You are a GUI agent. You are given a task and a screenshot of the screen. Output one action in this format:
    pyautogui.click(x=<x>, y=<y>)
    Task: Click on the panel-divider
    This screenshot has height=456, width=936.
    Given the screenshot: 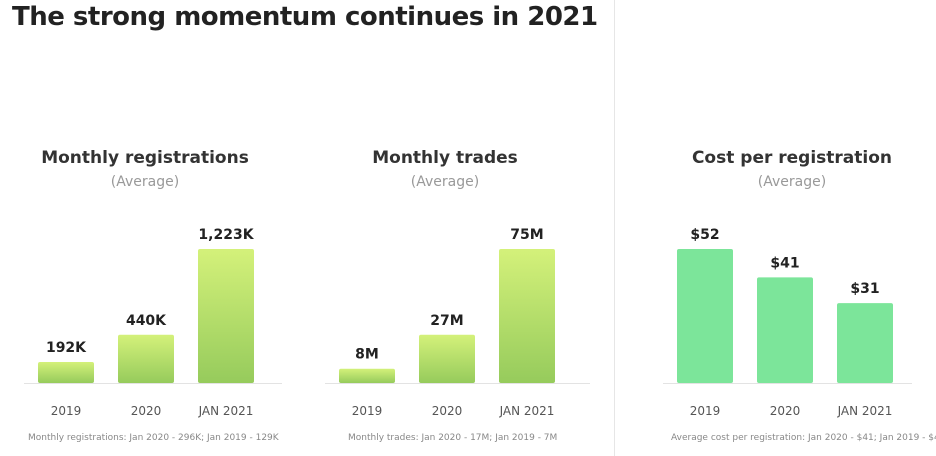 What is the action you would take?
    pyautogui.click(x=614, y=228)
    